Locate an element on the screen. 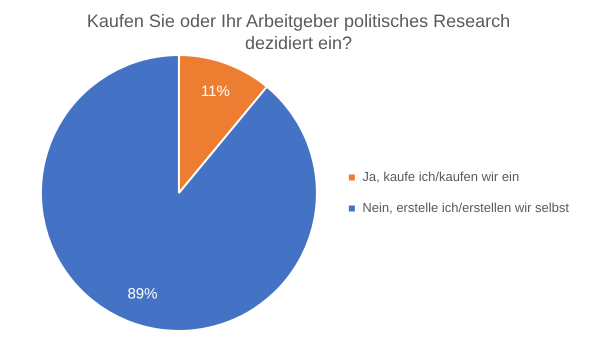 This screenshot has width=597, height=346. data-label: 11% is located at coordinates (215, 91).